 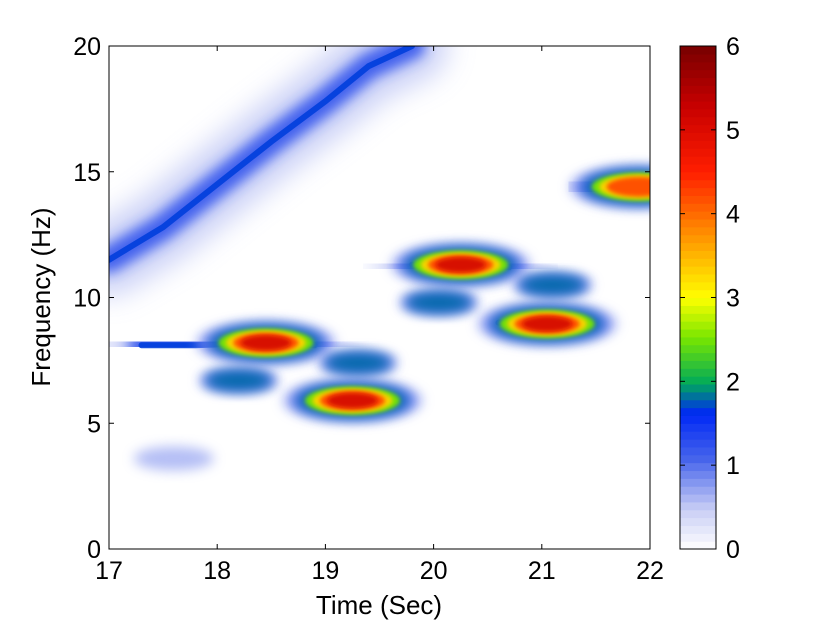 What do you see at coordinates (542, 571) in the screenshot?
I see `x-tick-label: 21` at bounding box center [542, 571].